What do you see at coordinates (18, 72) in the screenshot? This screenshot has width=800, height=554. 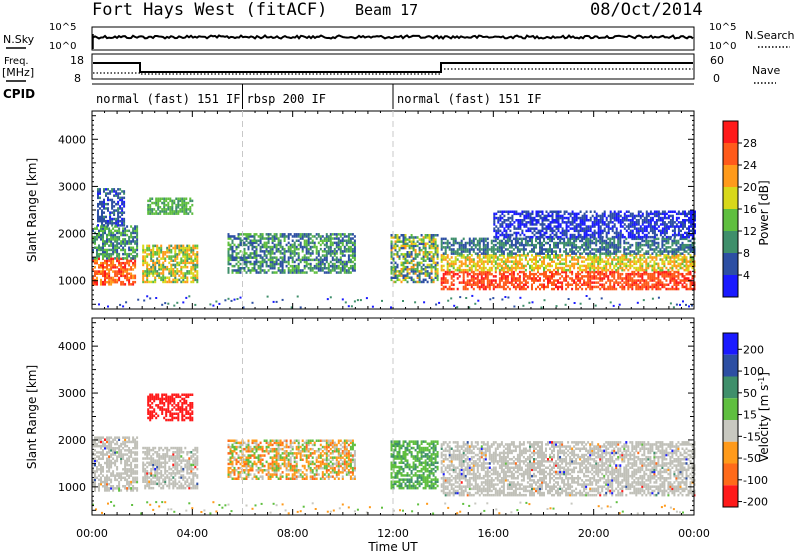 I see `freq-label-line2: [MHz]` at bounding box center [18, 72].